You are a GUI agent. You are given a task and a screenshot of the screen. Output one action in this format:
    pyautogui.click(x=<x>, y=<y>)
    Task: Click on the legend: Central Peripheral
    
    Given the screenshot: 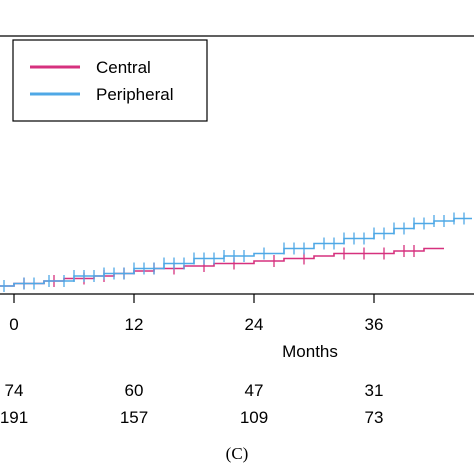 What is the action you would take?
    pyautogui.click(x=110, y=80)
    